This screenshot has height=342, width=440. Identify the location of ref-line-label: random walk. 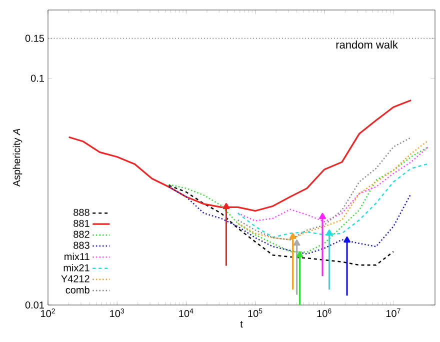
(367, 44).